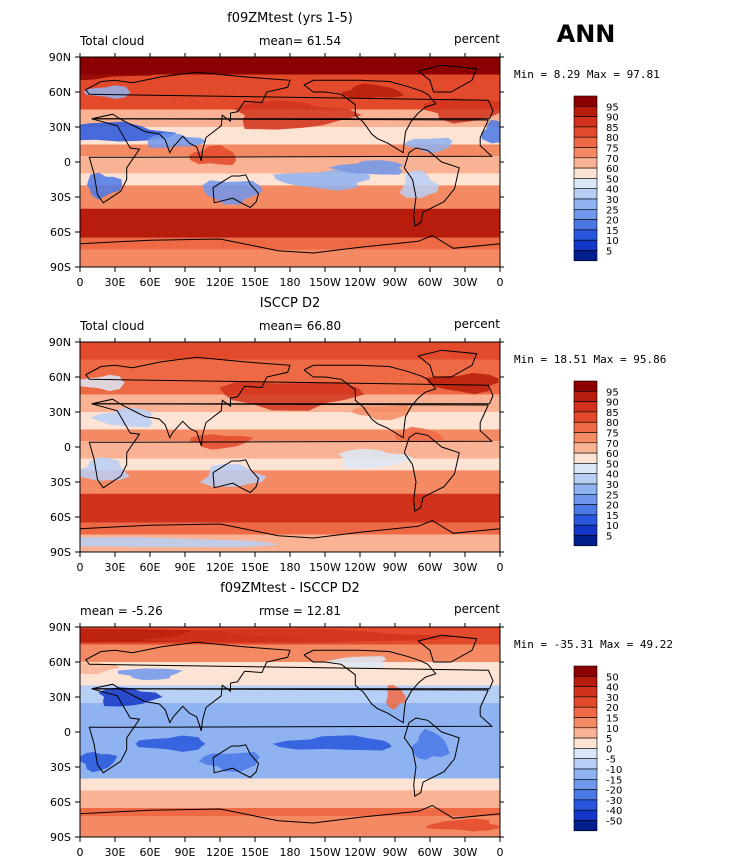 The width and height of the screenshot is (733, 864). Describe the element at coordinates (67, 447) in the screenshot. I see `y-tick-label: 0` at that location.